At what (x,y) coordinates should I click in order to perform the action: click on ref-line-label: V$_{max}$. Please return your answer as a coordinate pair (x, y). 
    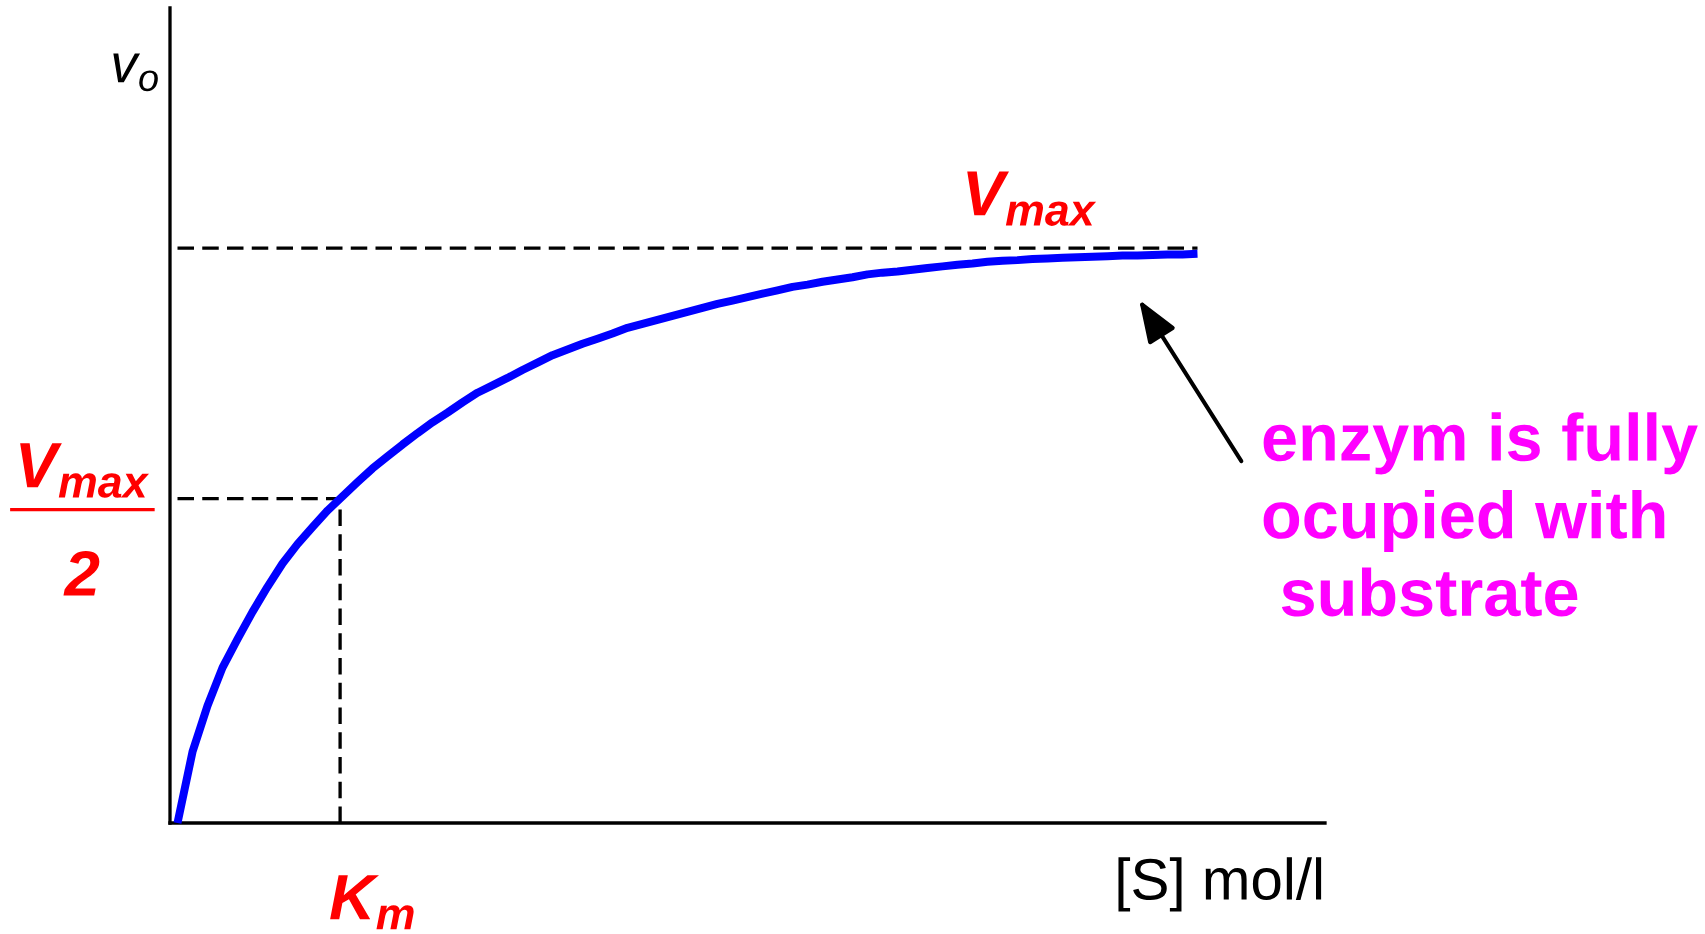
    Looking at the image, I should click on (1032, 198).